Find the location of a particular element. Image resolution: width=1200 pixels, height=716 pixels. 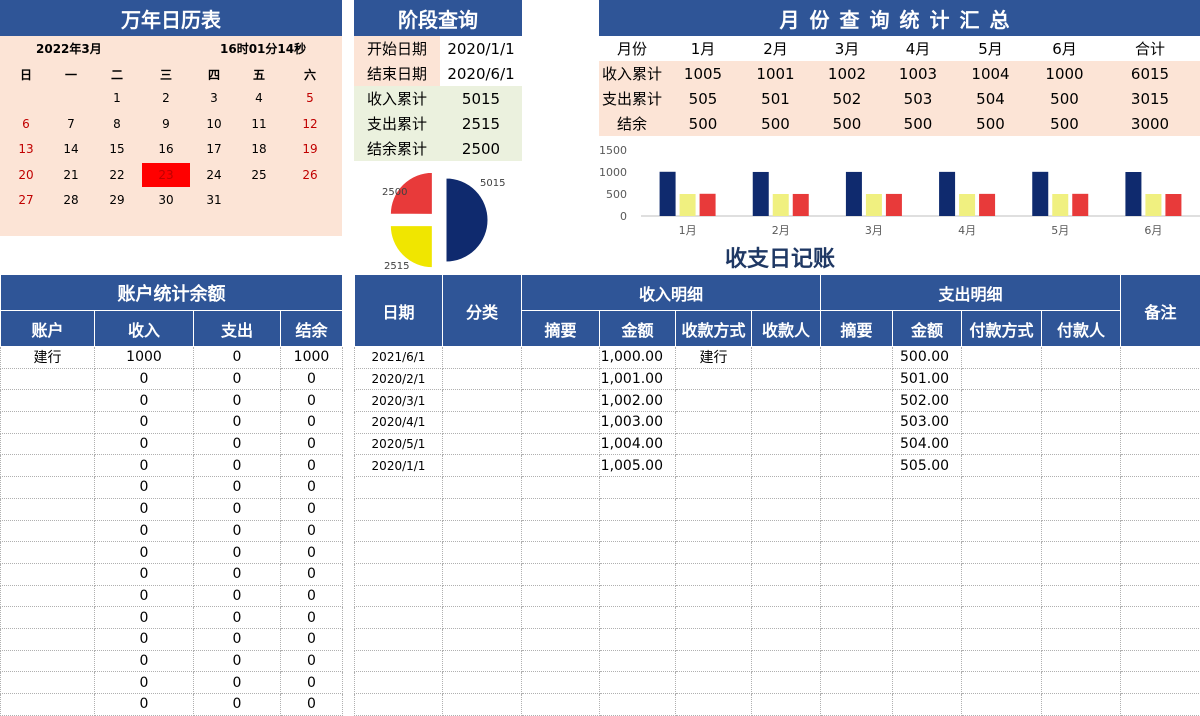

calendar-day: 3 is located at coordinates (214, 98).